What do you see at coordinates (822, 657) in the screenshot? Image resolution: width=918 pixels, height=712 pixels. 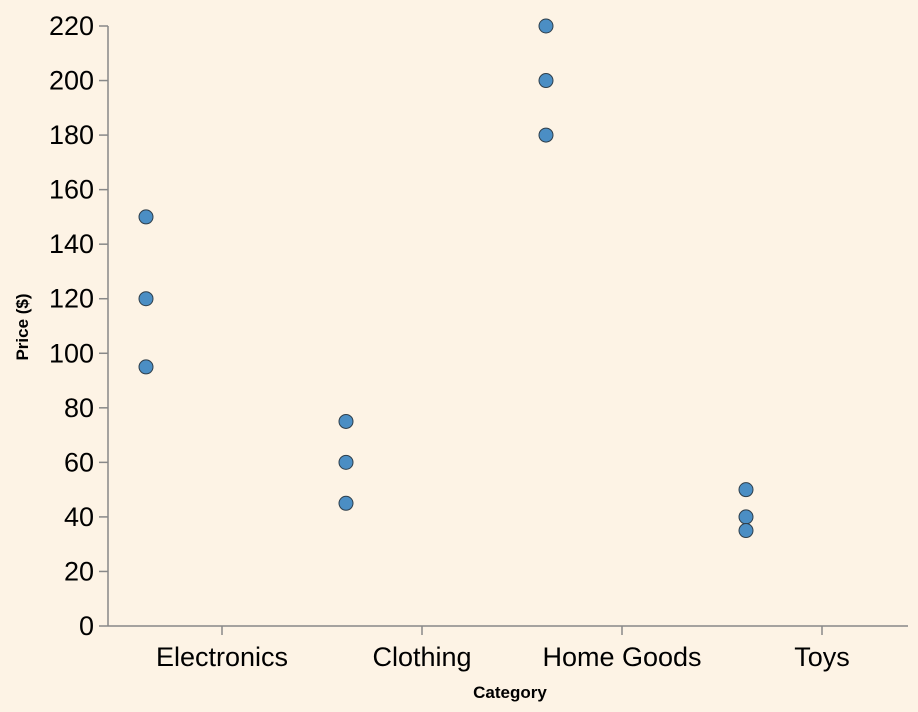 I see `x-tick-label: Toys` at bounding box center [822, 657].